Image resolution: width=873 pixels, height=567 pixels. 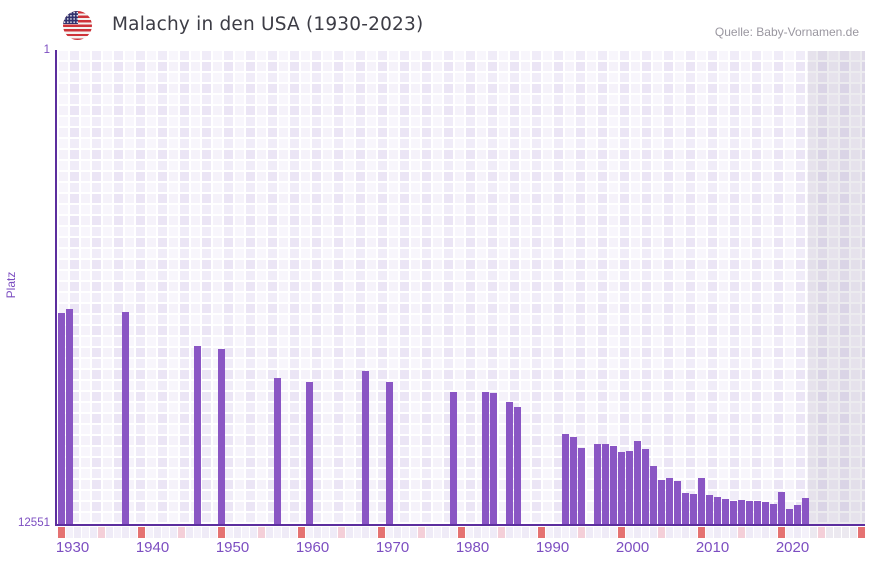 What do you see at coordinates (701, 501) in the screenshot?
I see `bar-2010` at bounding box center [701, 501].